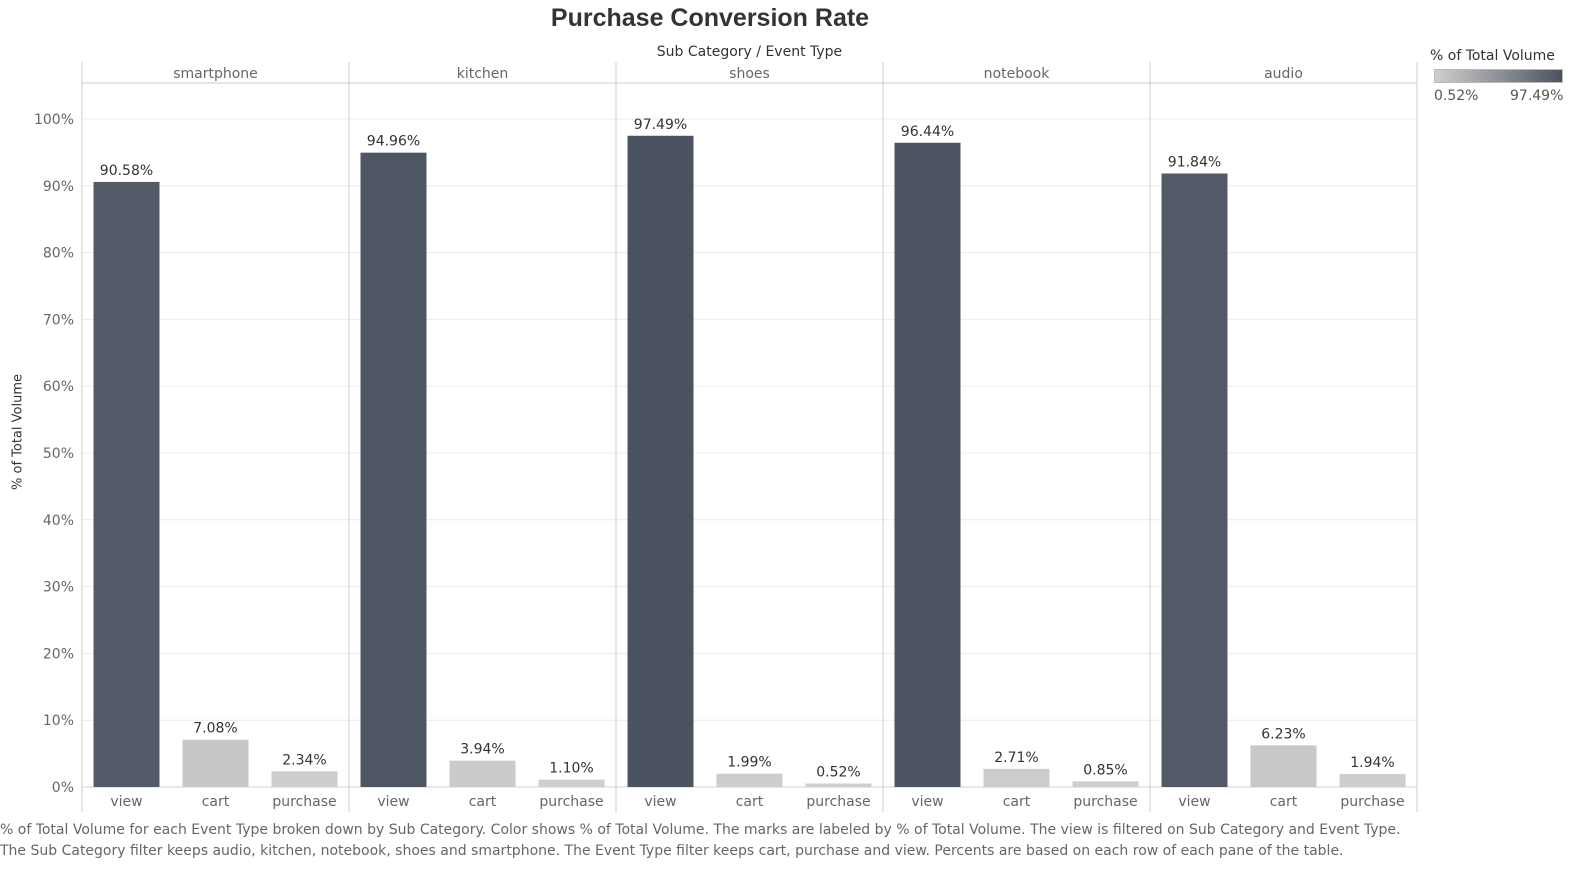  I want to click on data-label: 94.96%, so click(393, 142).